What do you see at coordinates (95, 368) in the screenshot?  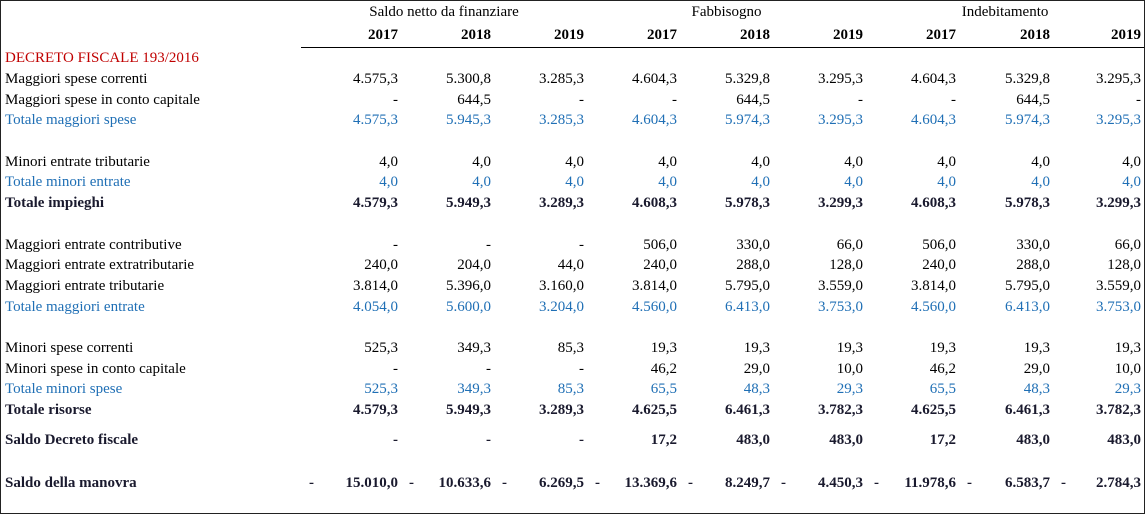 I see `row-label: Minori spese in conto capitale` at bounding box center [95, 368].